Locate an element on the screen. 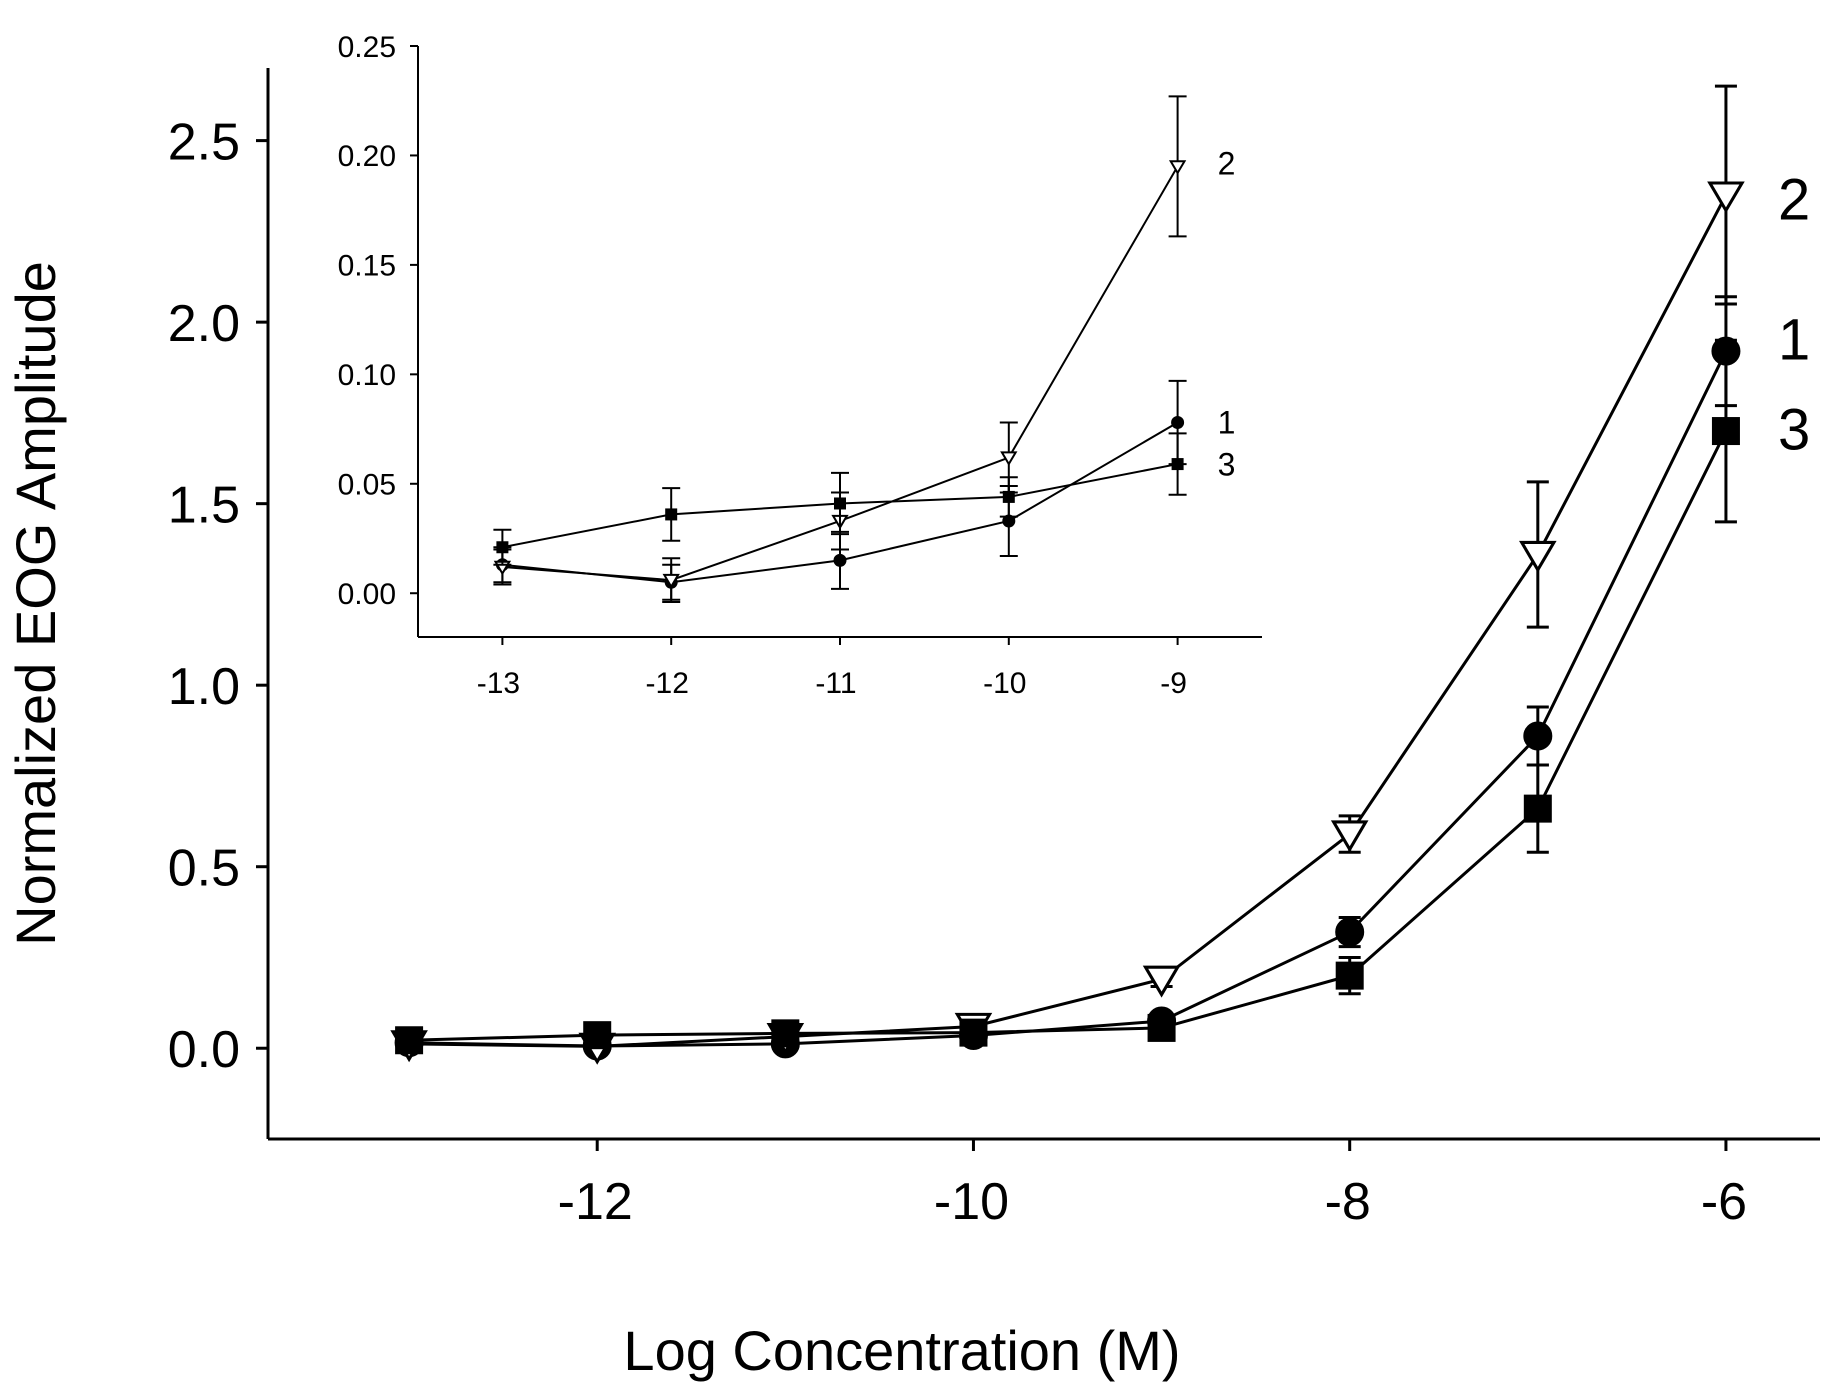 The width and height of the screenshot is (1833, 1400). main-xtick-label: -6 is located at coordinates (1724, 1202).